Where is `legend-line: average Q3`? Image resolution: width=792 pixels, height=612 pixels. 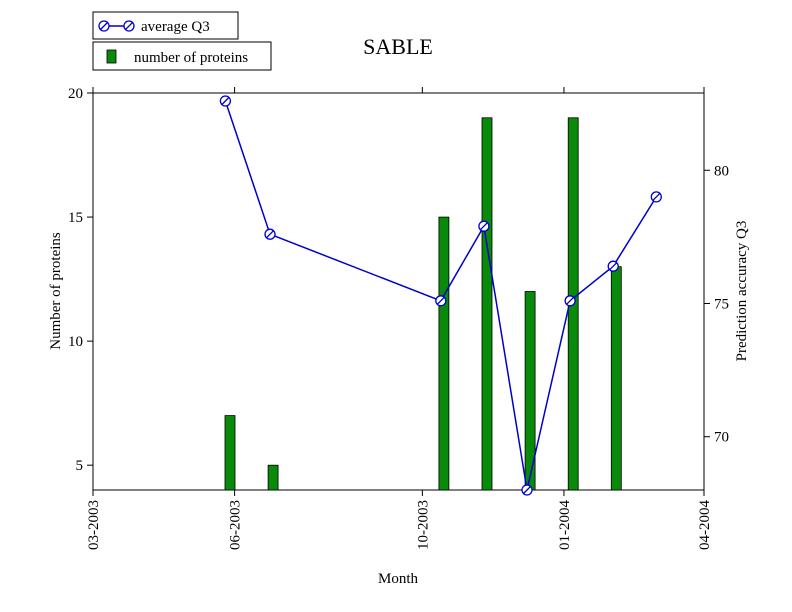 legend-line: average Q3 is located at coordinates (165, 25).